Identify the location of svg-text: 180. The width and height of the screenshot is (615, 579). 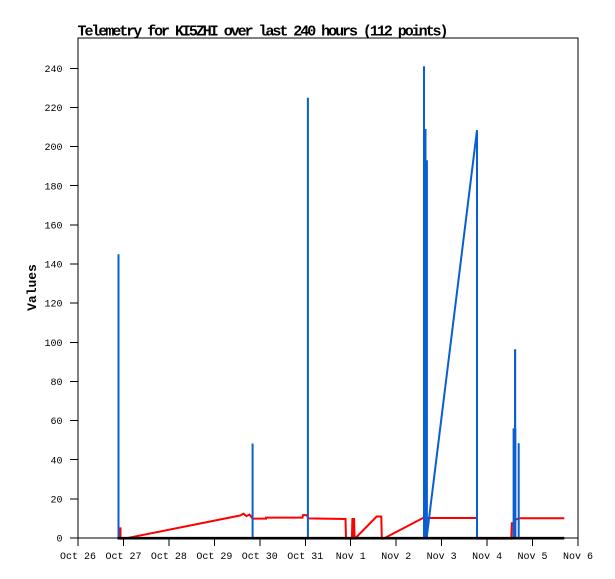
(53, 187).